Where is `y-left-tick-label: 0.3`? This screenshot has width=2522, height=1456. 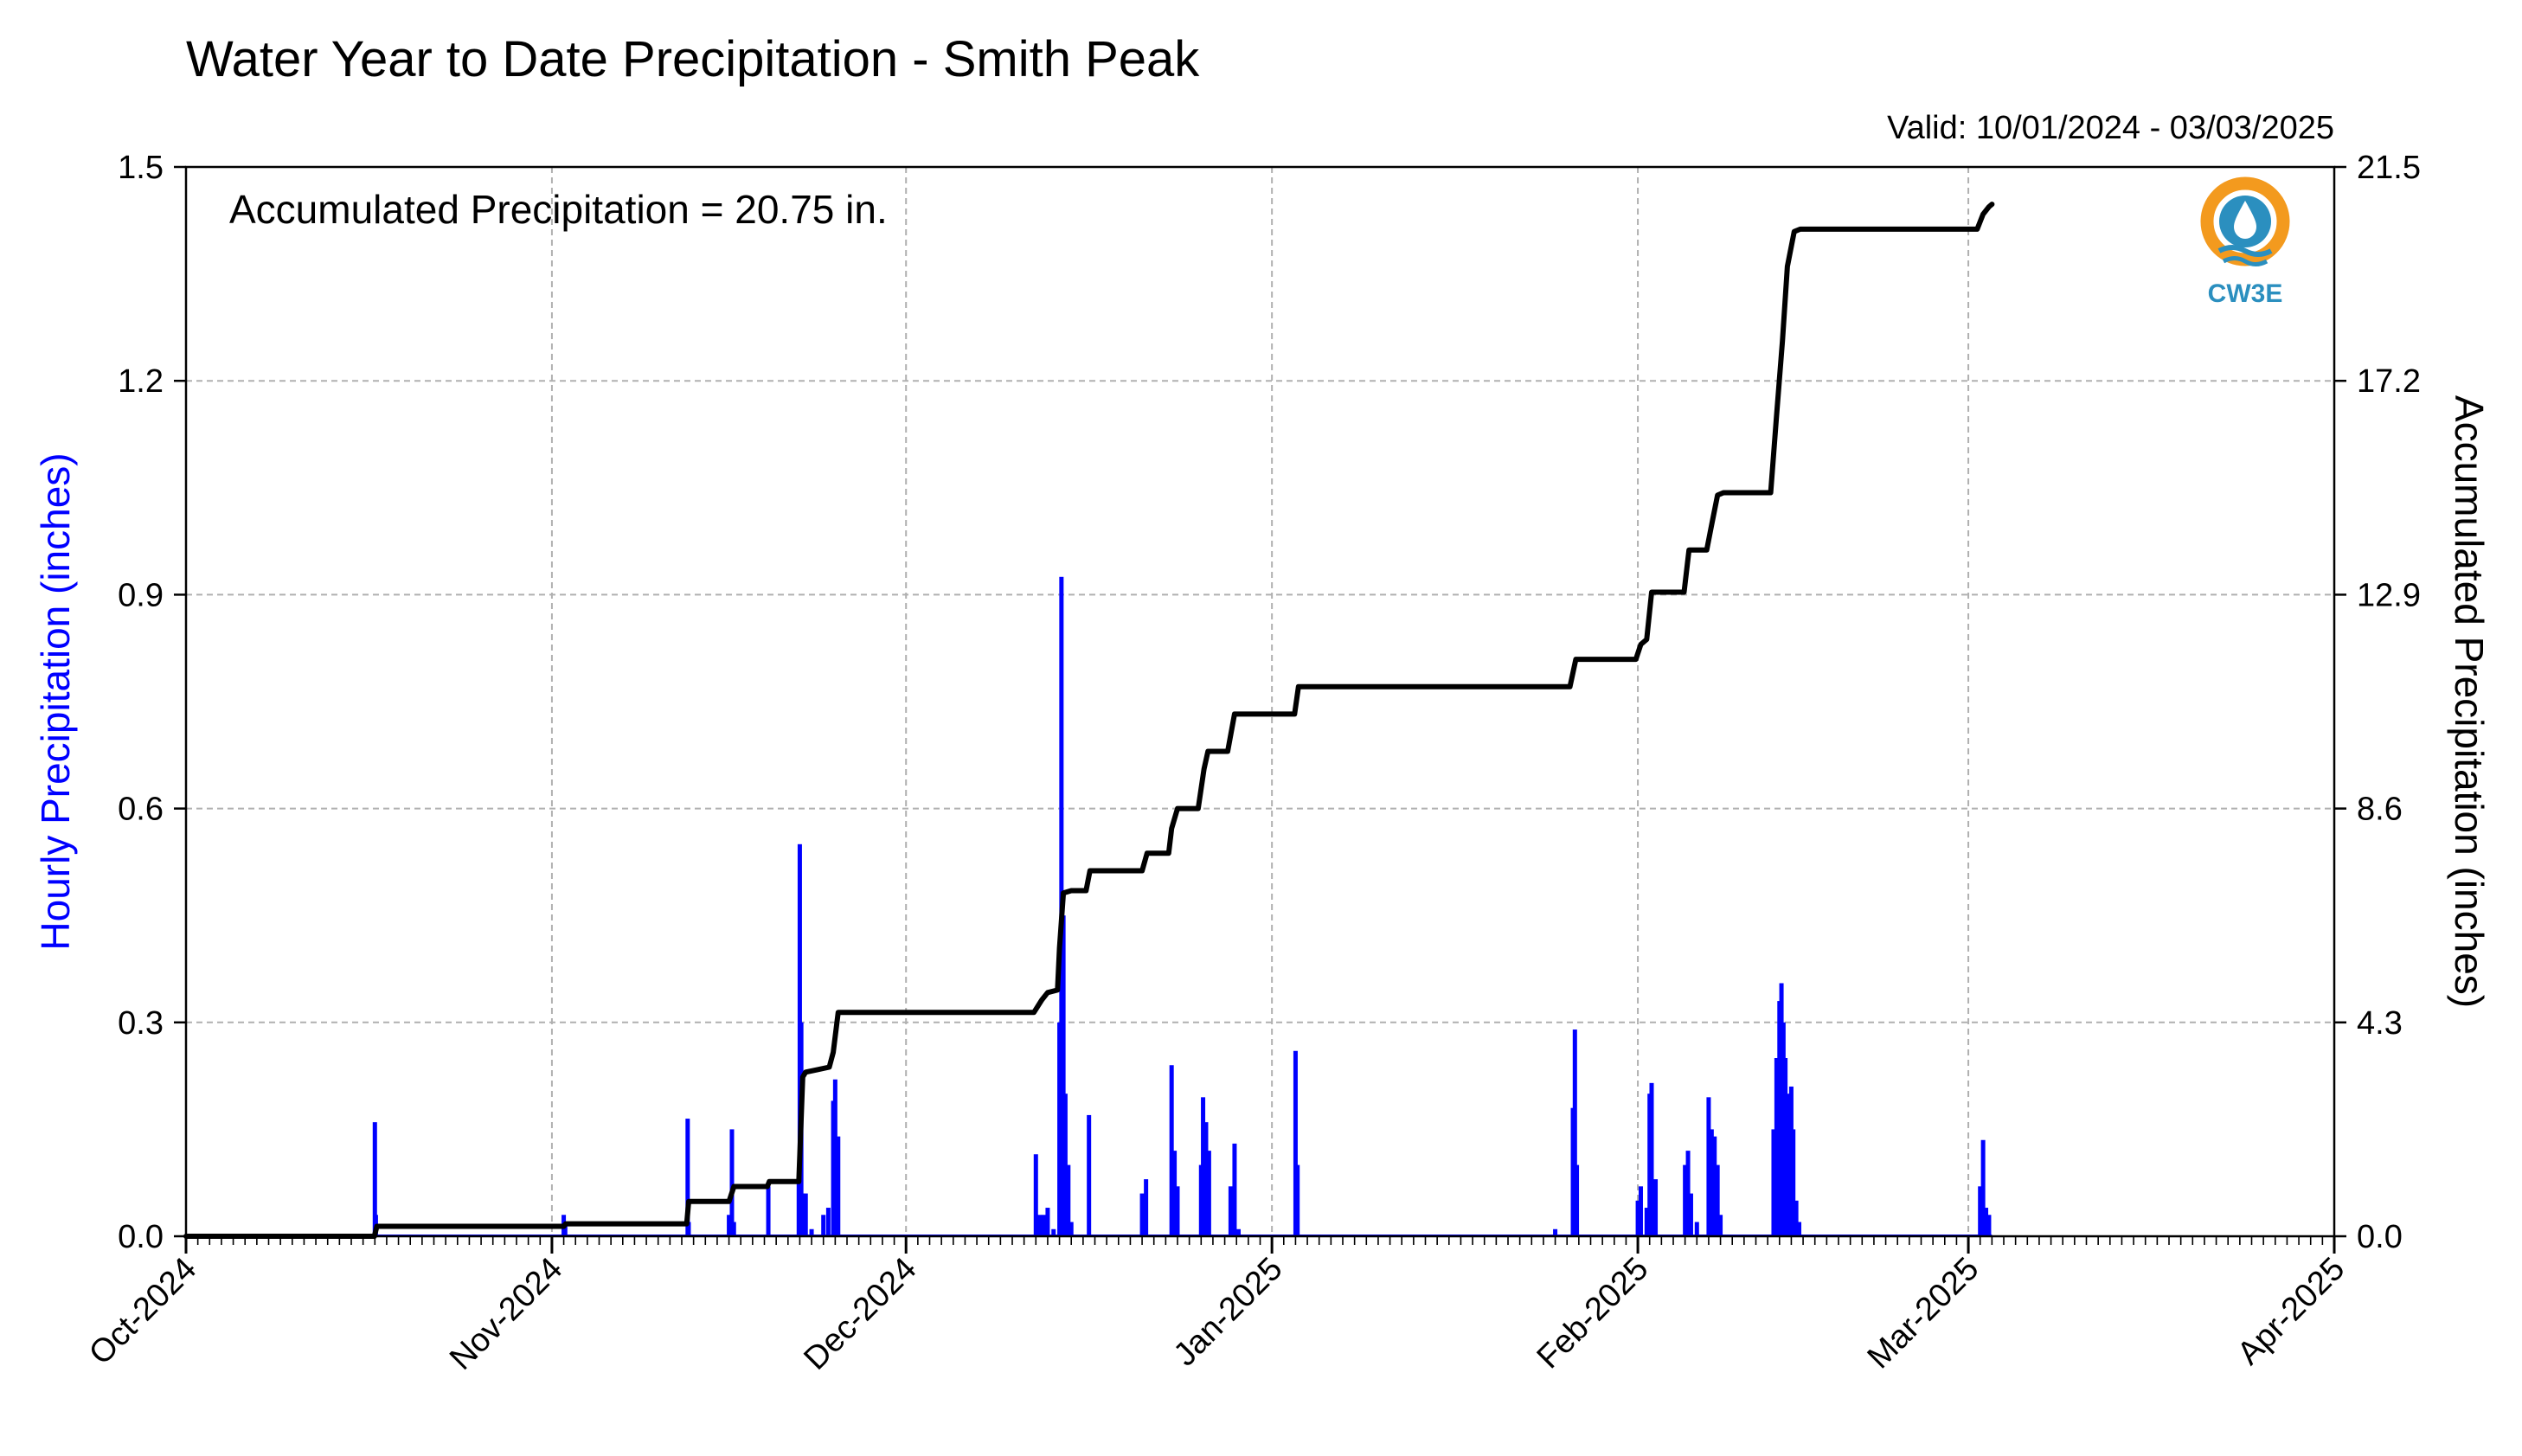 y-left-tick-label: 0.3 is located at coordinates (141, 1023).